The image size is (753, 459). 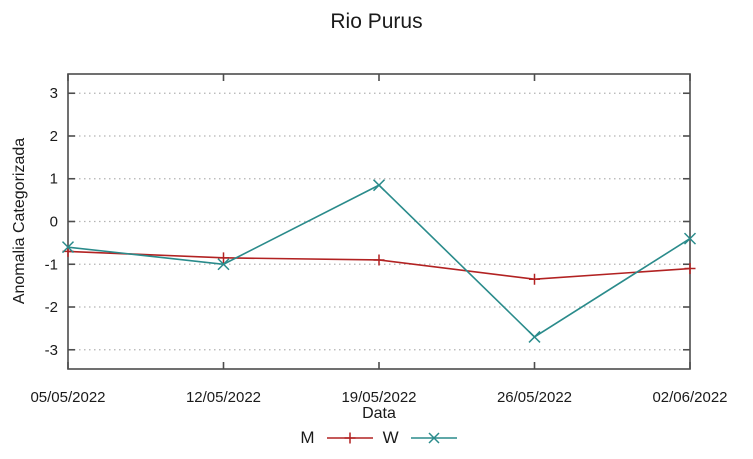 I want to click on y-tick-label: 2, so click(x=54, y=136).